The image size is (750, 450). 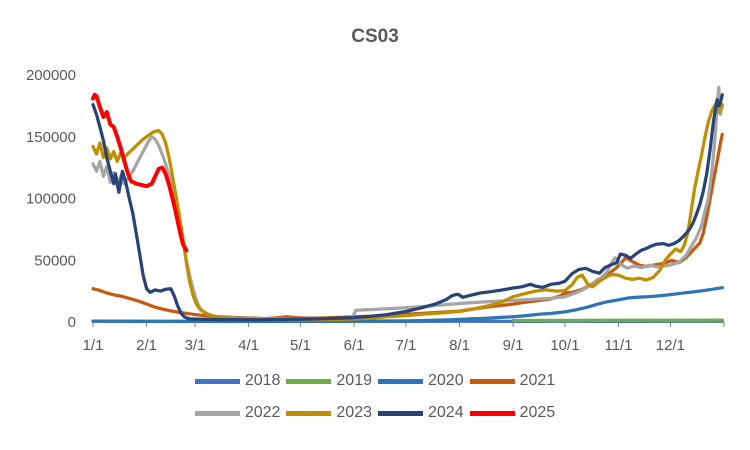 What do you see at coordinates (140, 172) in the screenshot?
I see `series-line-2025` at bounding box center [140, 172].